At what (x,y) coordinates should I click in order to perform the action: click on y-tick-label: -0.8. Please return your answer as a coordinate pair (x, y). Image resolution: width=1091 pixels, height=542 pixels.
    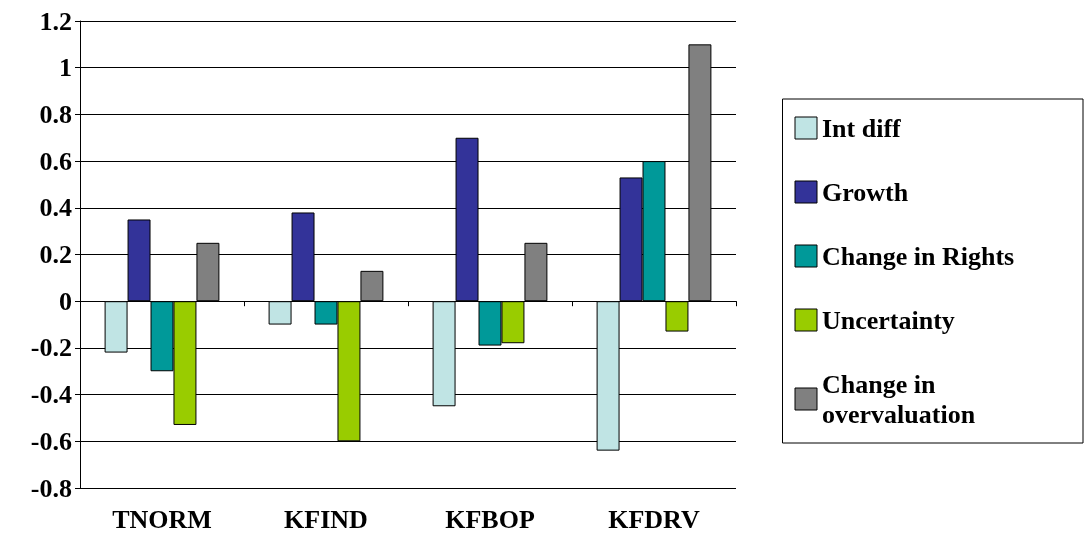
    Looking at the image, I should click on (51, 488).